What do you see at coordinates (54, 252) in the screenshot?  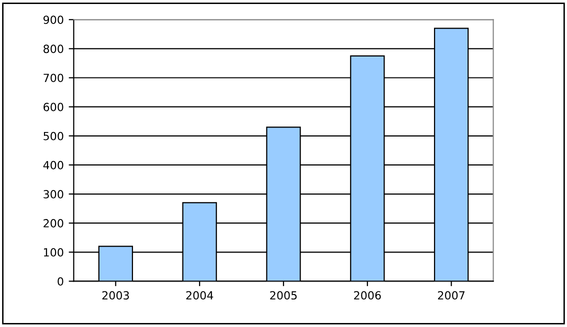 I see `y-tick-label: 100` at bounding box center [54, 252].